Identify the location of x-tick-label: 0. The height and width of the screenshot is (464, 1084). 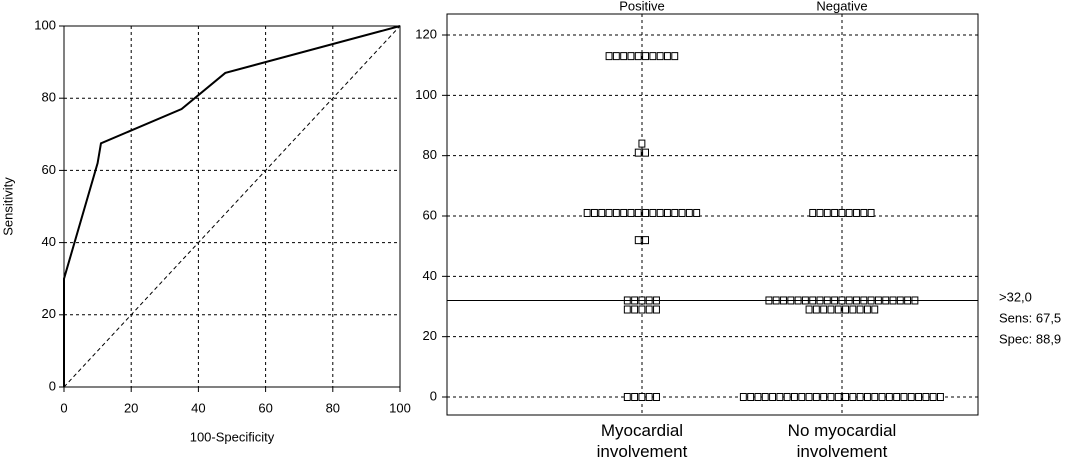
(63, 407).